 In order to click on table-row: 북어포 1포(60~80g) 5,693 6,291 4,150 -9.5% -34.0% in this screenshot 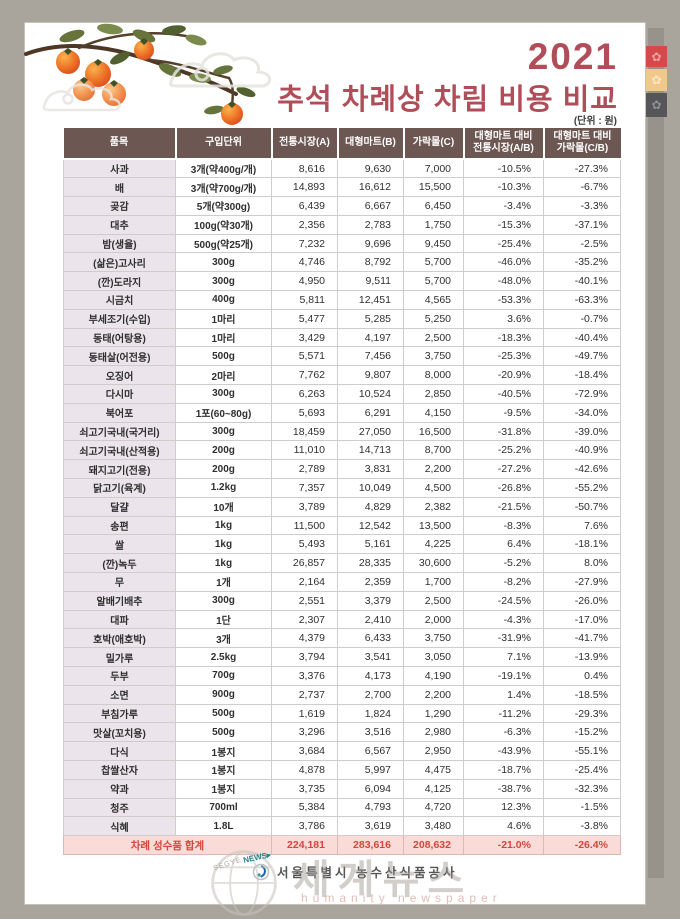, I will do `click(342, 412)`.